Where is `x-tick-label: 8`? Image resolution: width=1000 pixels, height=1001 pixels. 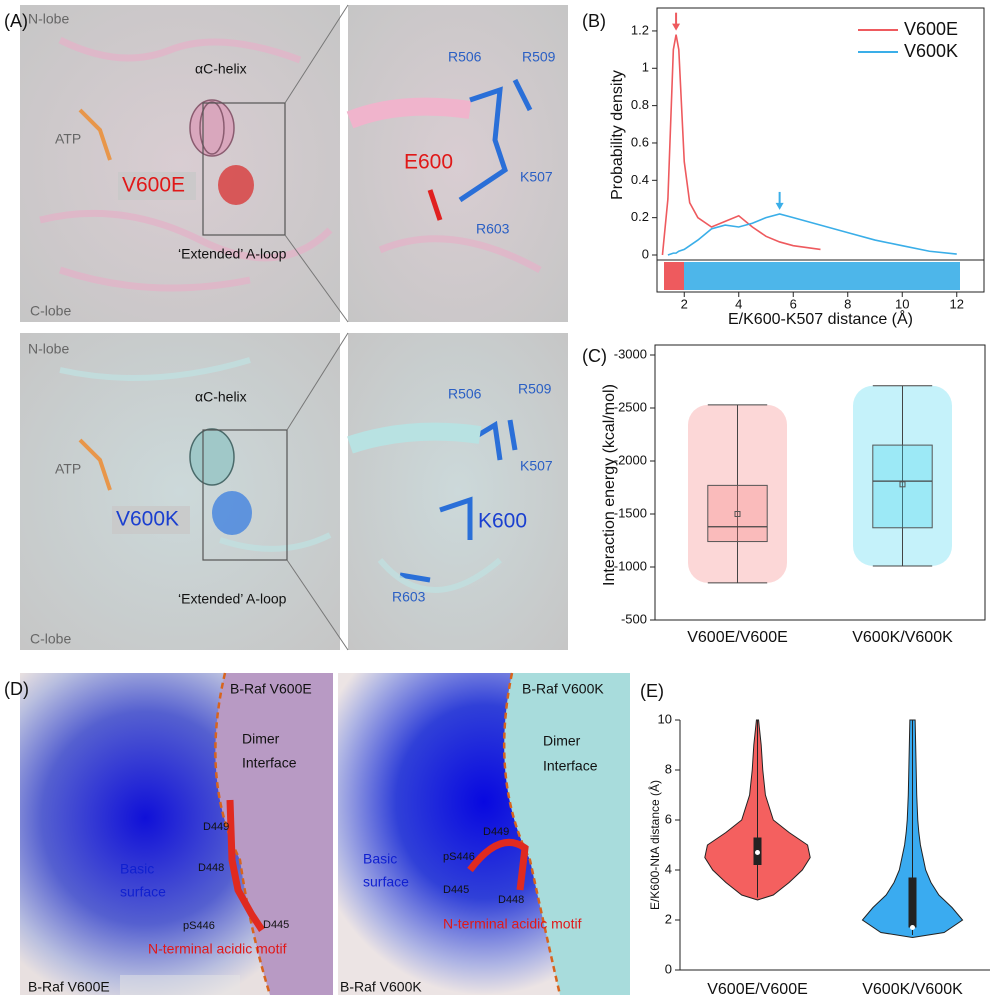
x-tick-label: 8 is located at coordinates (847, 303).